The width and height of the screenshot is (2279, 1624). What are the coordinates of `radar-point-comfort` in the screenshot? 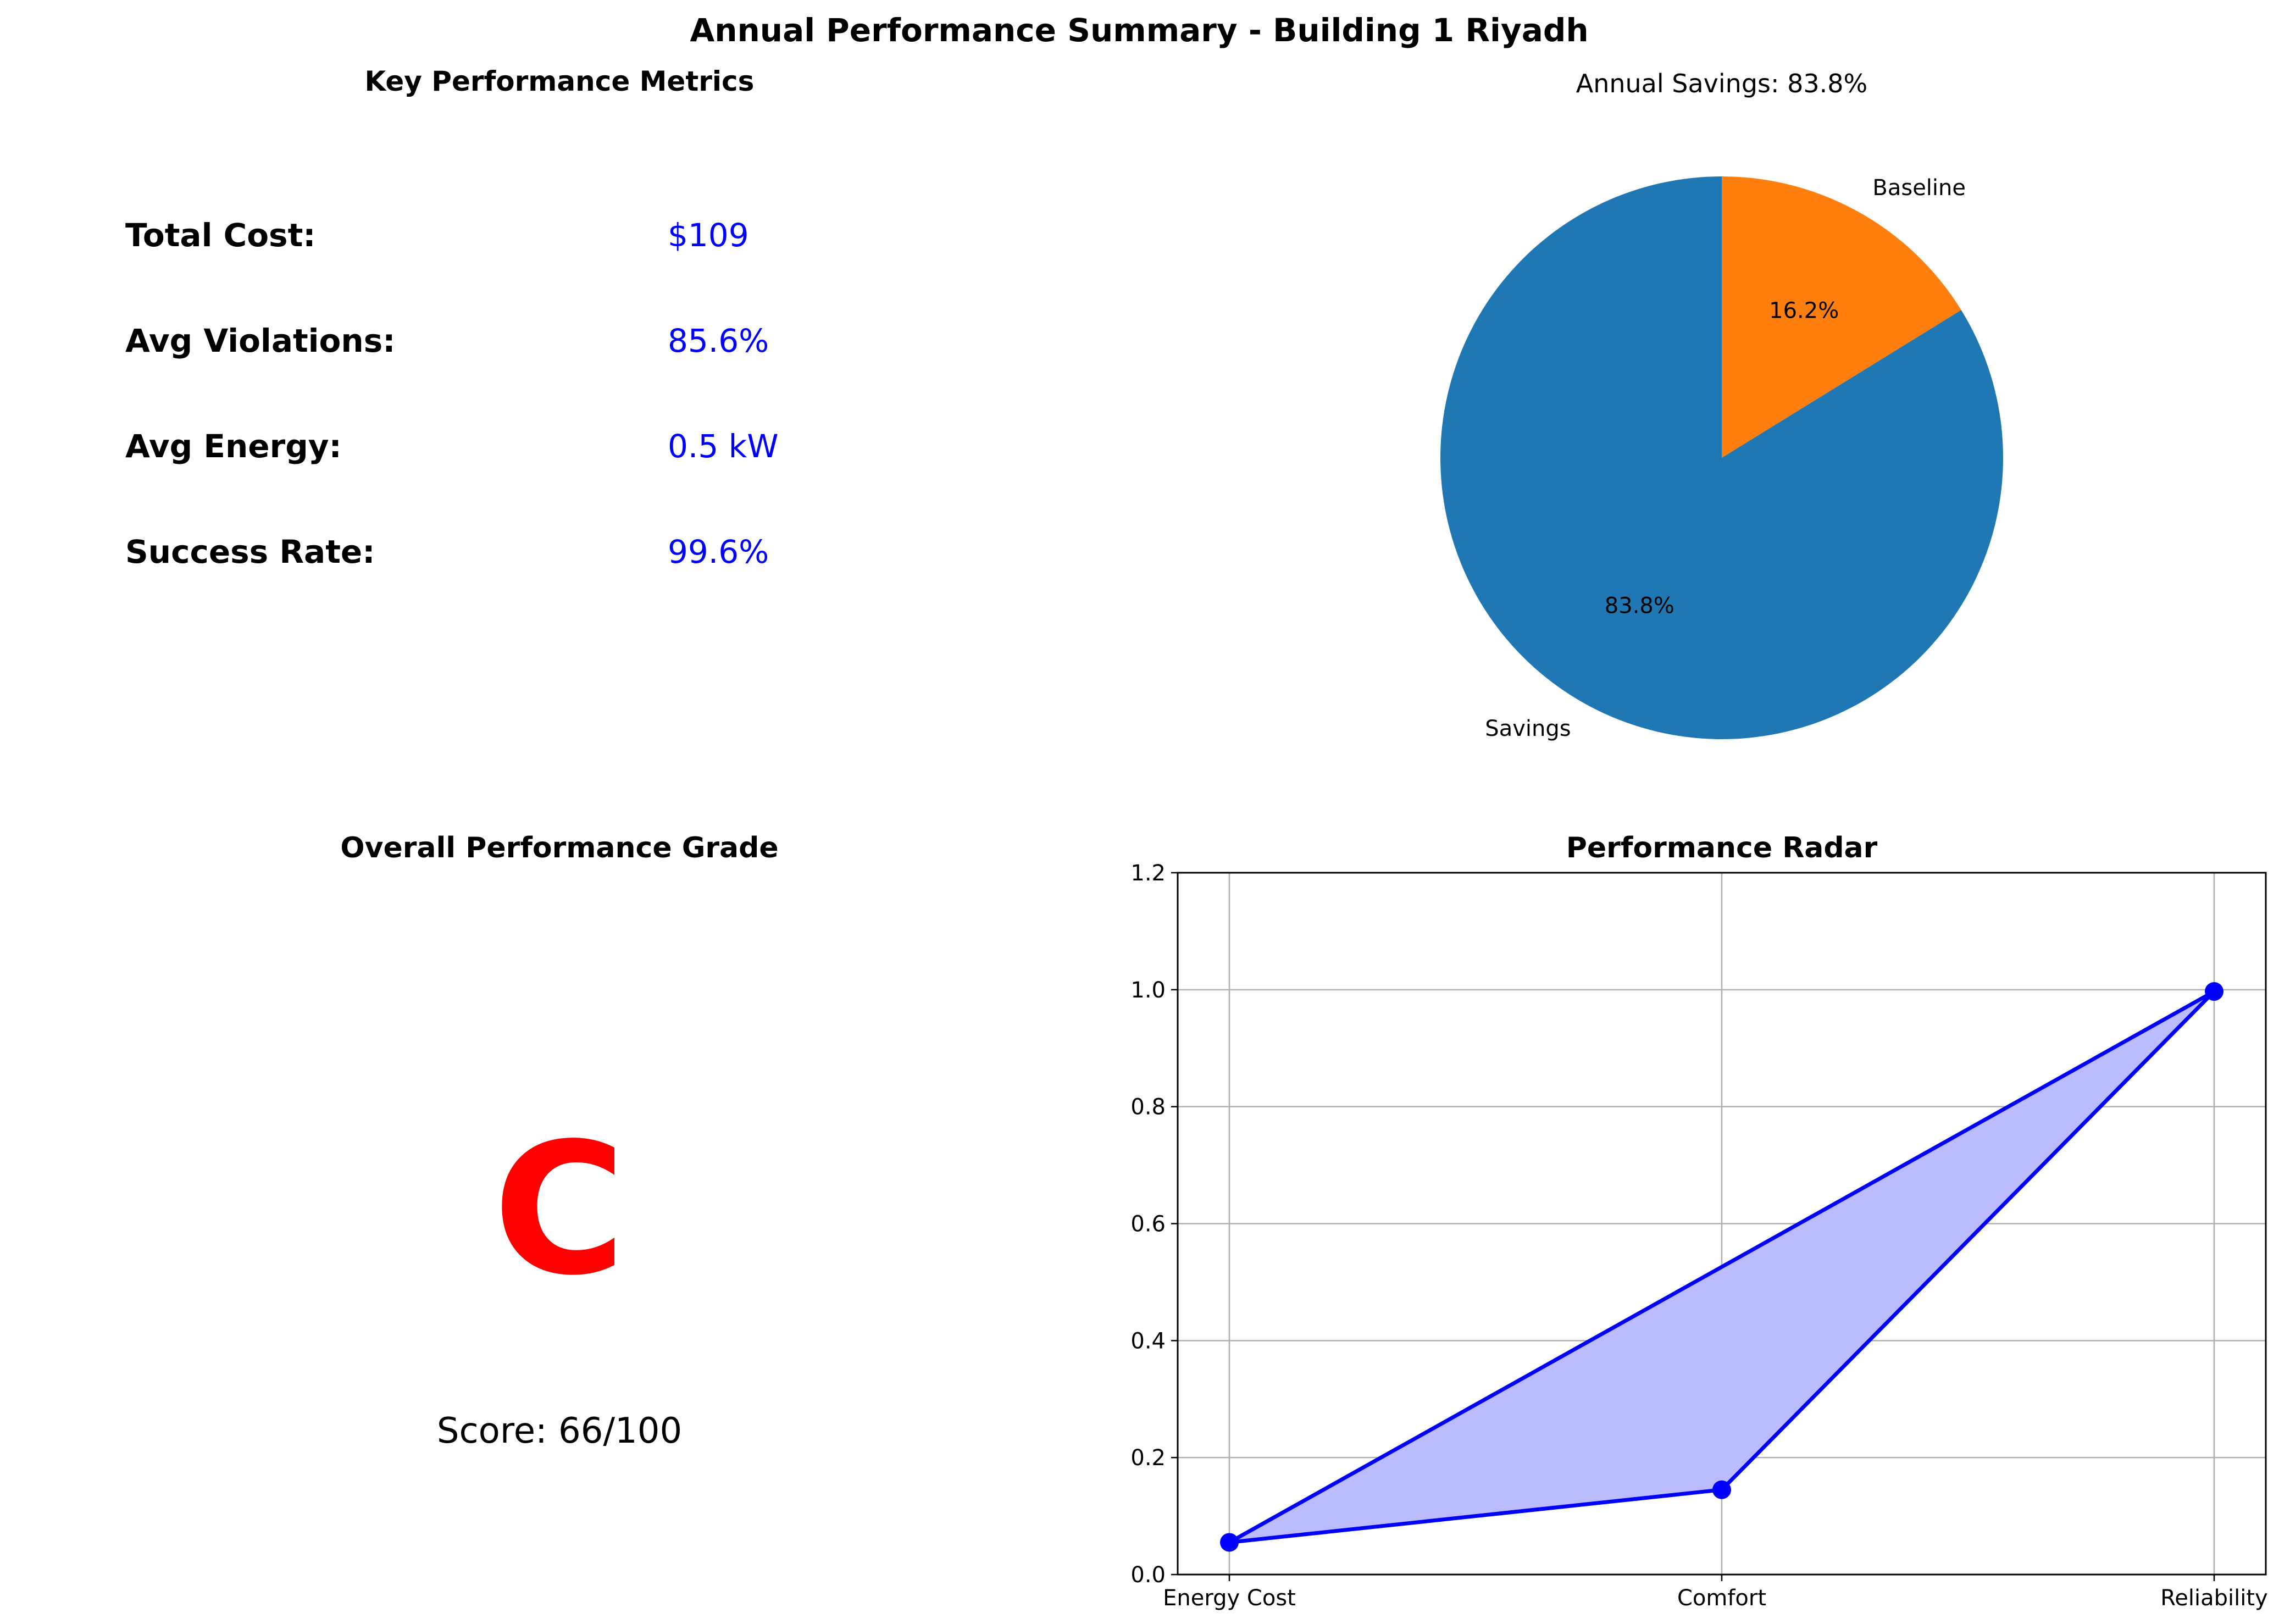 It's located at (1722, 1489).